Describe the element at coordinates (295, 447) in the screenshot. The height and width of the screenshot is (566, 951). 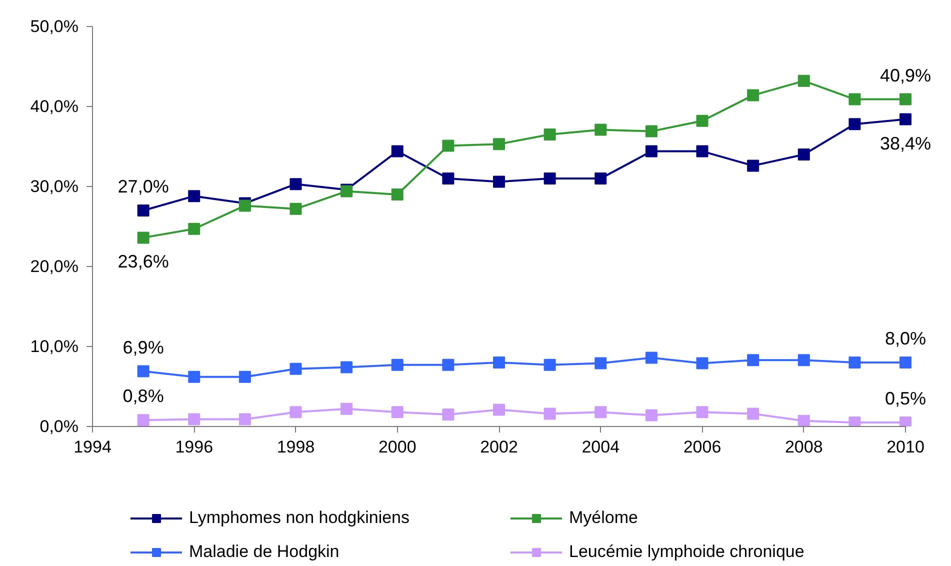
I see `x-tick-label: 1998` at that location.